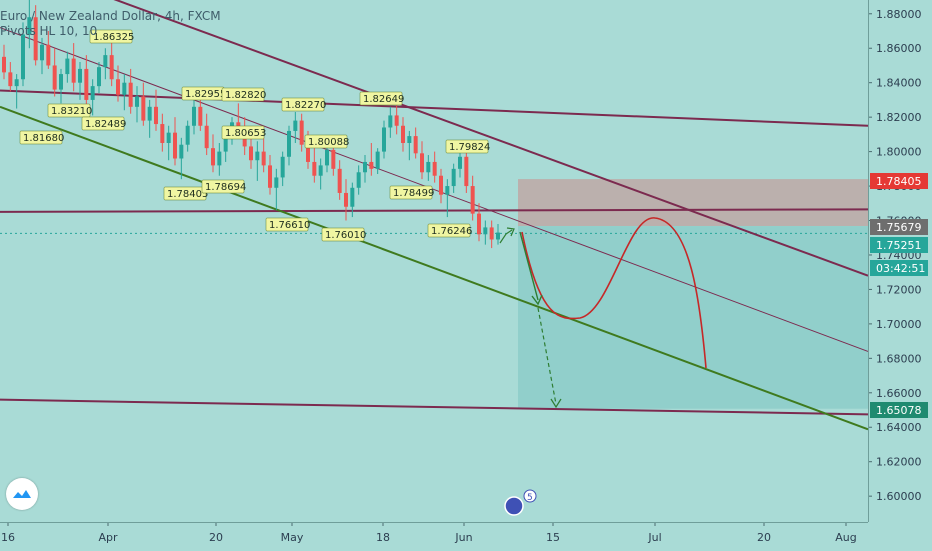 The width and height of the screenshot is (932, 551). What do you see at coordinates (245, 95) in the screenshot?
I see `pivot-label: 1.82820` at bounding box center [245, 95].